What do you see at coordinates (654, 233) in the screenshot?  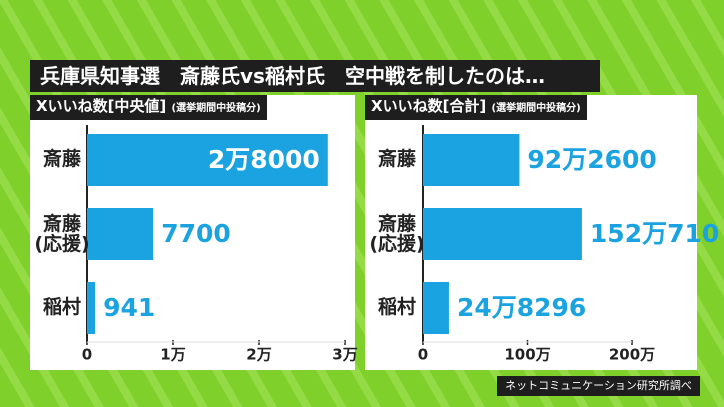 I see `value-label: 152万710` at bounding box center [654, 233].